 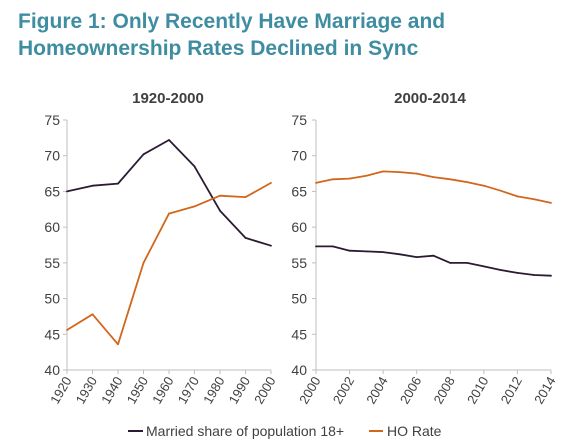 I want to click on panel-title: 2000-2014, so click(x=430, y=98).